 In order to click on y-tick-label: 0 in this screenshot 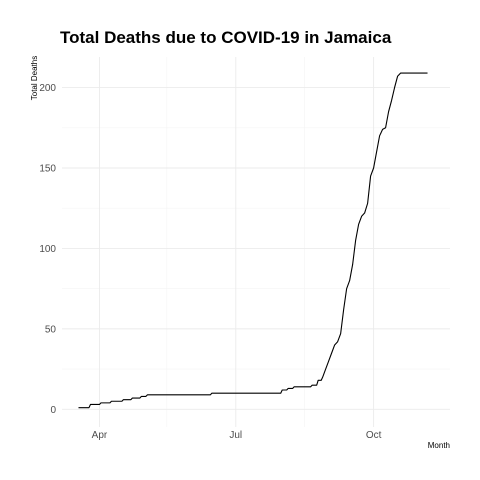, I will do `click(53, 410)`.